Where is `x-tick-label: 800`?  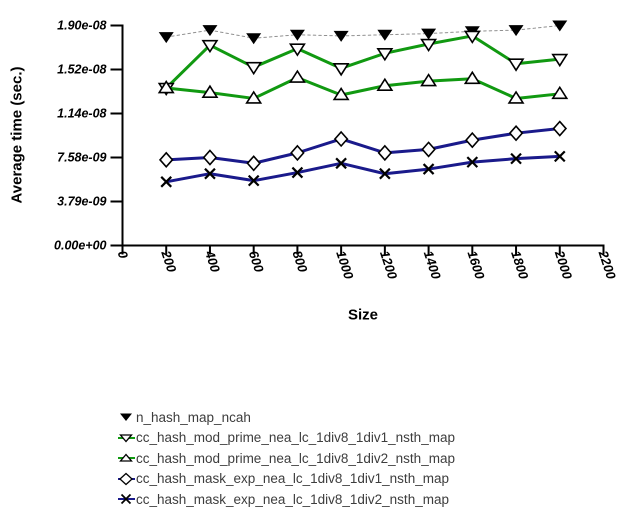
x-tick-label: 800 is located at coordinates (300, 262).